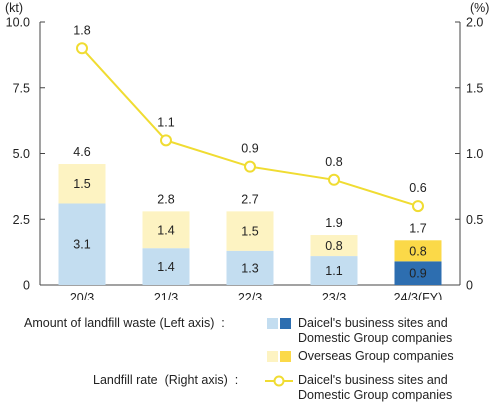 This screenshot has width=501, height=403. I want to click on left-tick-label: 2.5, so click(21, 220).